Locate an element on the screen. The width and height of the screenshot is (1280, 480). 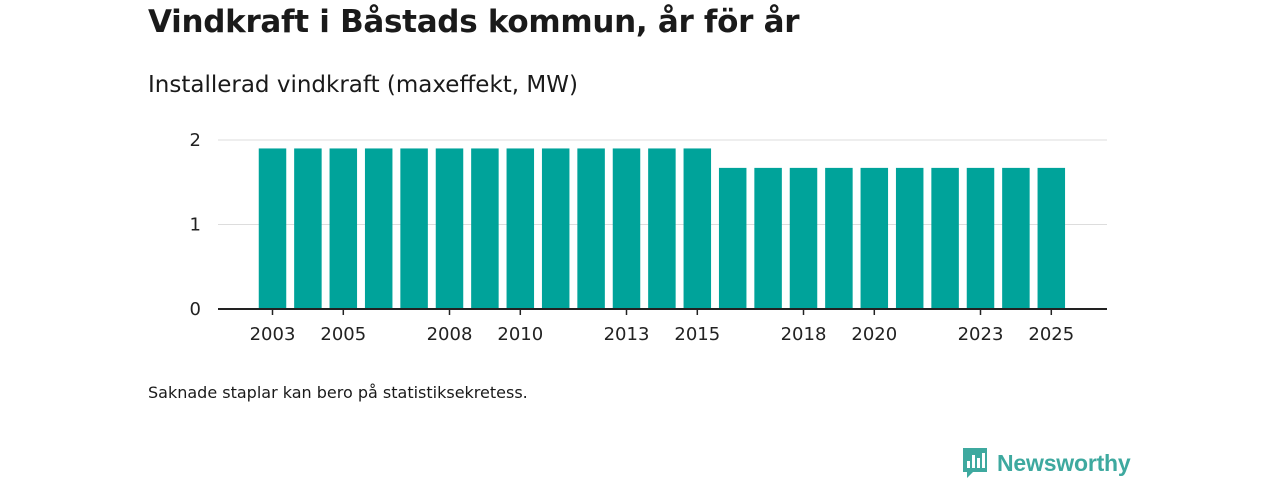
x-tick-label: 2020 is located at coordinates (874, 334).